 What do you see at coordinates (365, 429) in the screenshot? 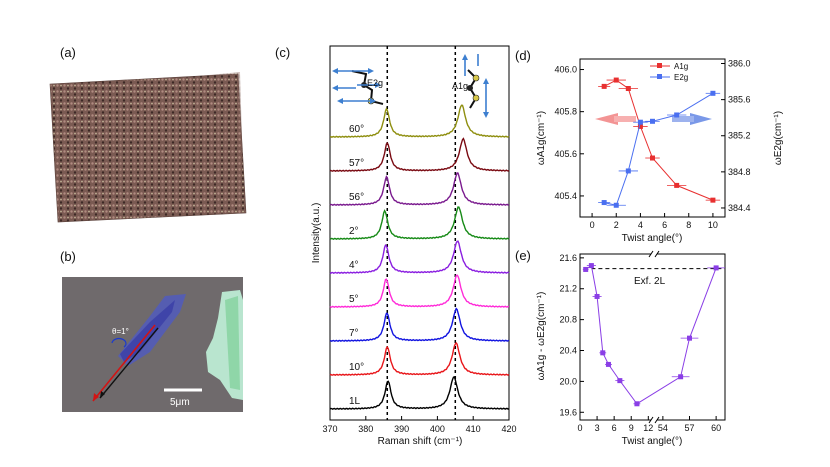
I see `x-tick-label: 380` at bounding box center [365, 429].